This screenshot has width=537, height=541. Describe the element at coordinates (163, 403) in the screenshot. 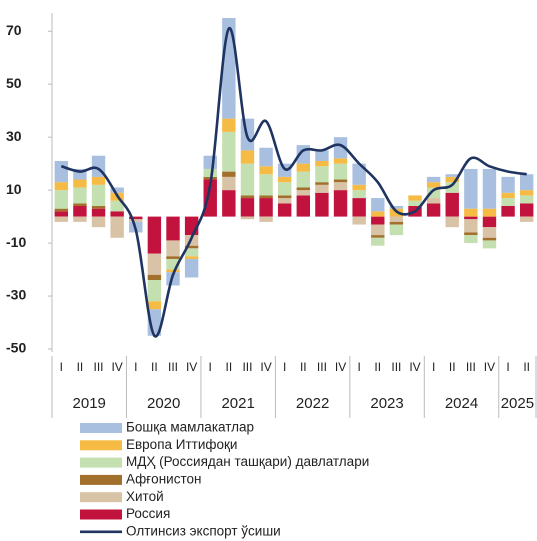

I see `year-label: 2020` at that location.